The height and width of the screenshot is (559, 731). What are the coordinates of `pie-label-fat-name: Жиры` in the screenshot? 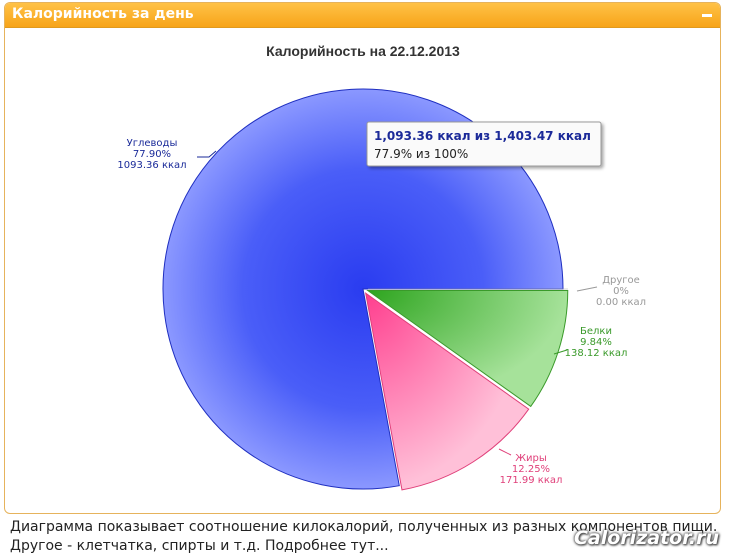 It's located at (531, 458).